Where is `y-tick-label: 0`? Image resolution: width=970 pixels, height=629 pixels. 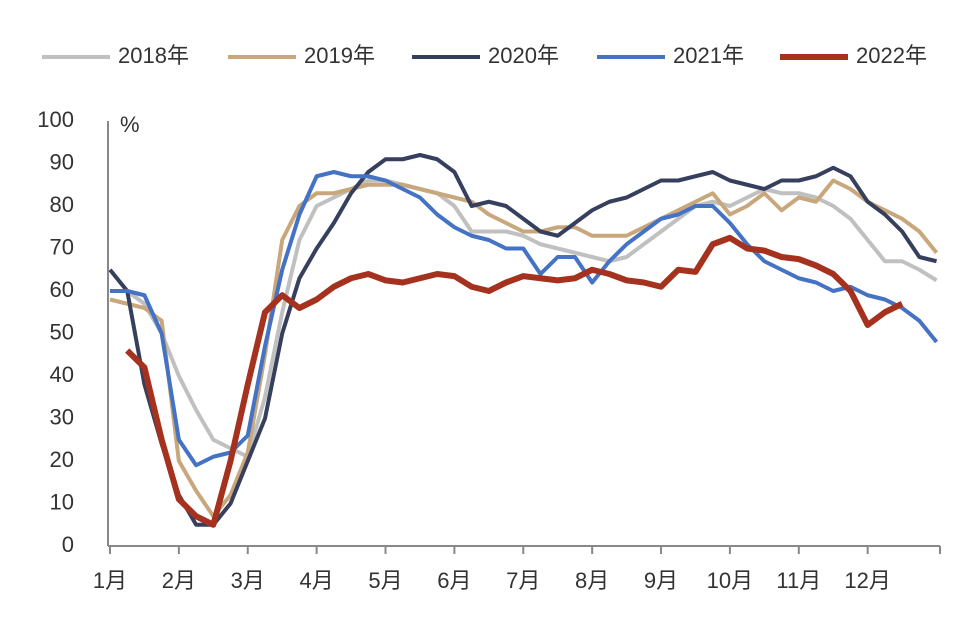 y-tick-label: 0 is located at coordinates (68, 544).